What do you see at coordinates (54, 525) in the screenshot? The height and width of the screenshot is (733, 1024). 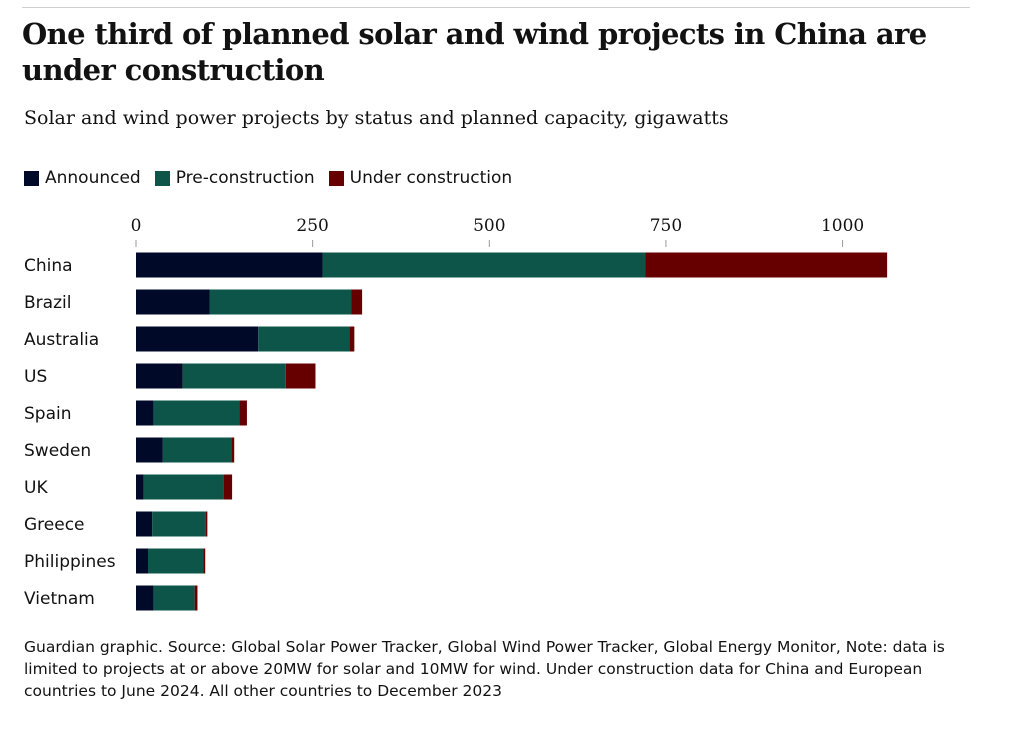 I see `category-label: Greece` at bounding box center [54, 525].